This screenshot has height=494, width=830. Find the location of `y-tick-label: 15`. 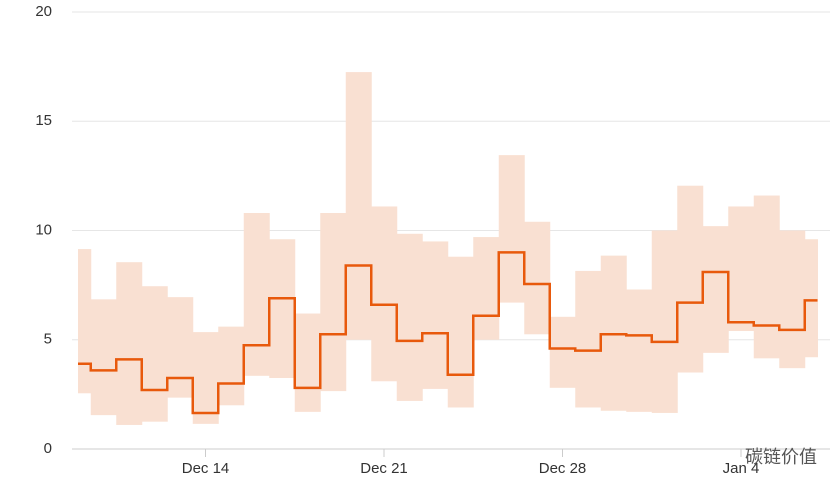

y-tick-label: 15 is located at coordinates (43, 120).